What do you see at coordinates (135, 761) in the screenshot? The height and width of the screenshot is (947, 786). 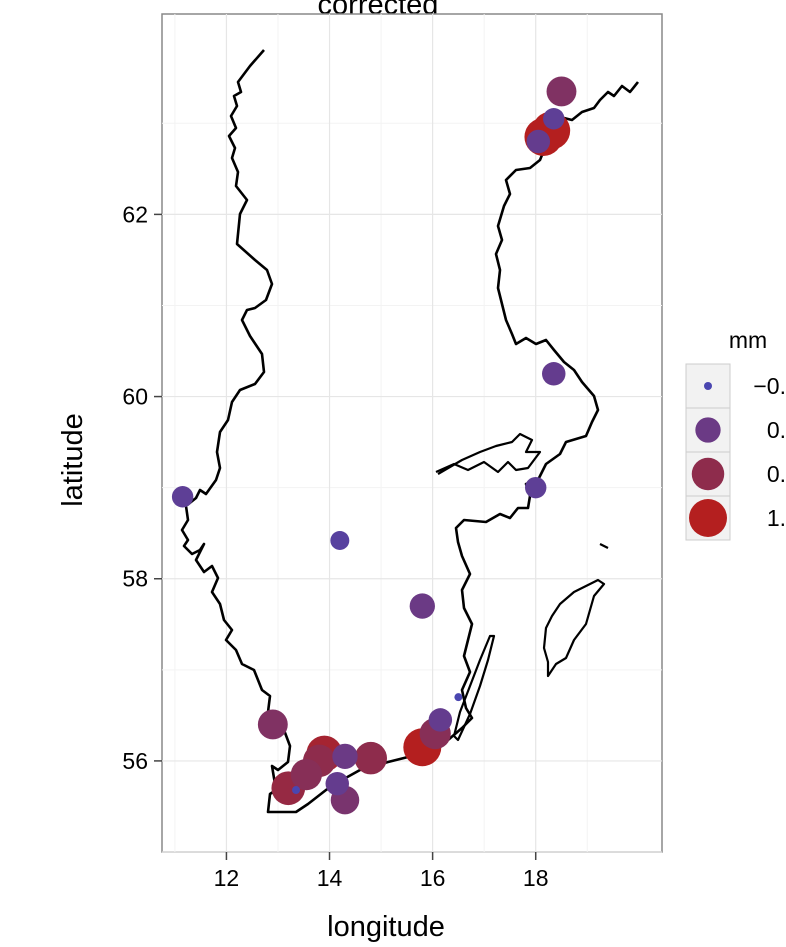 I see `y-tick-label: 56` at bounding box center [135, 761].